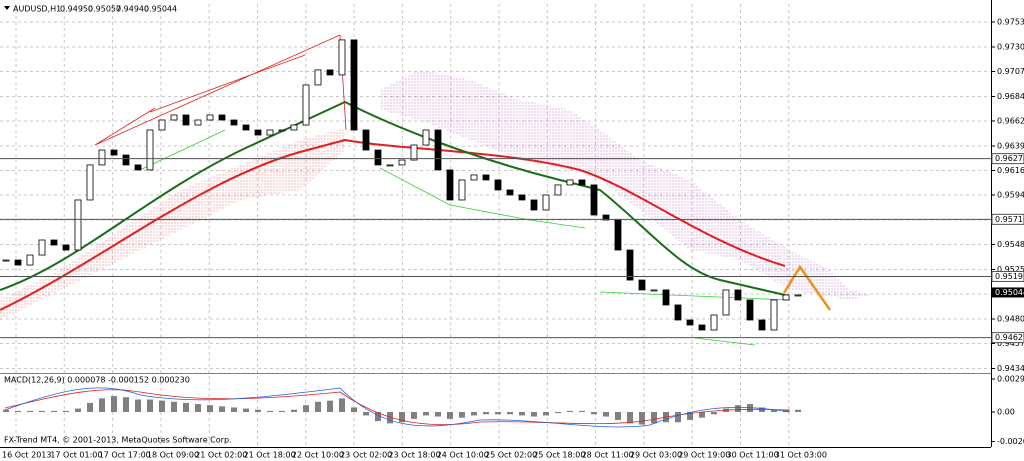 This screenshot has height=461, width=1024. Describe the element at coordinates (220, 90) in the screenshot. I see `trend-line` at that location.